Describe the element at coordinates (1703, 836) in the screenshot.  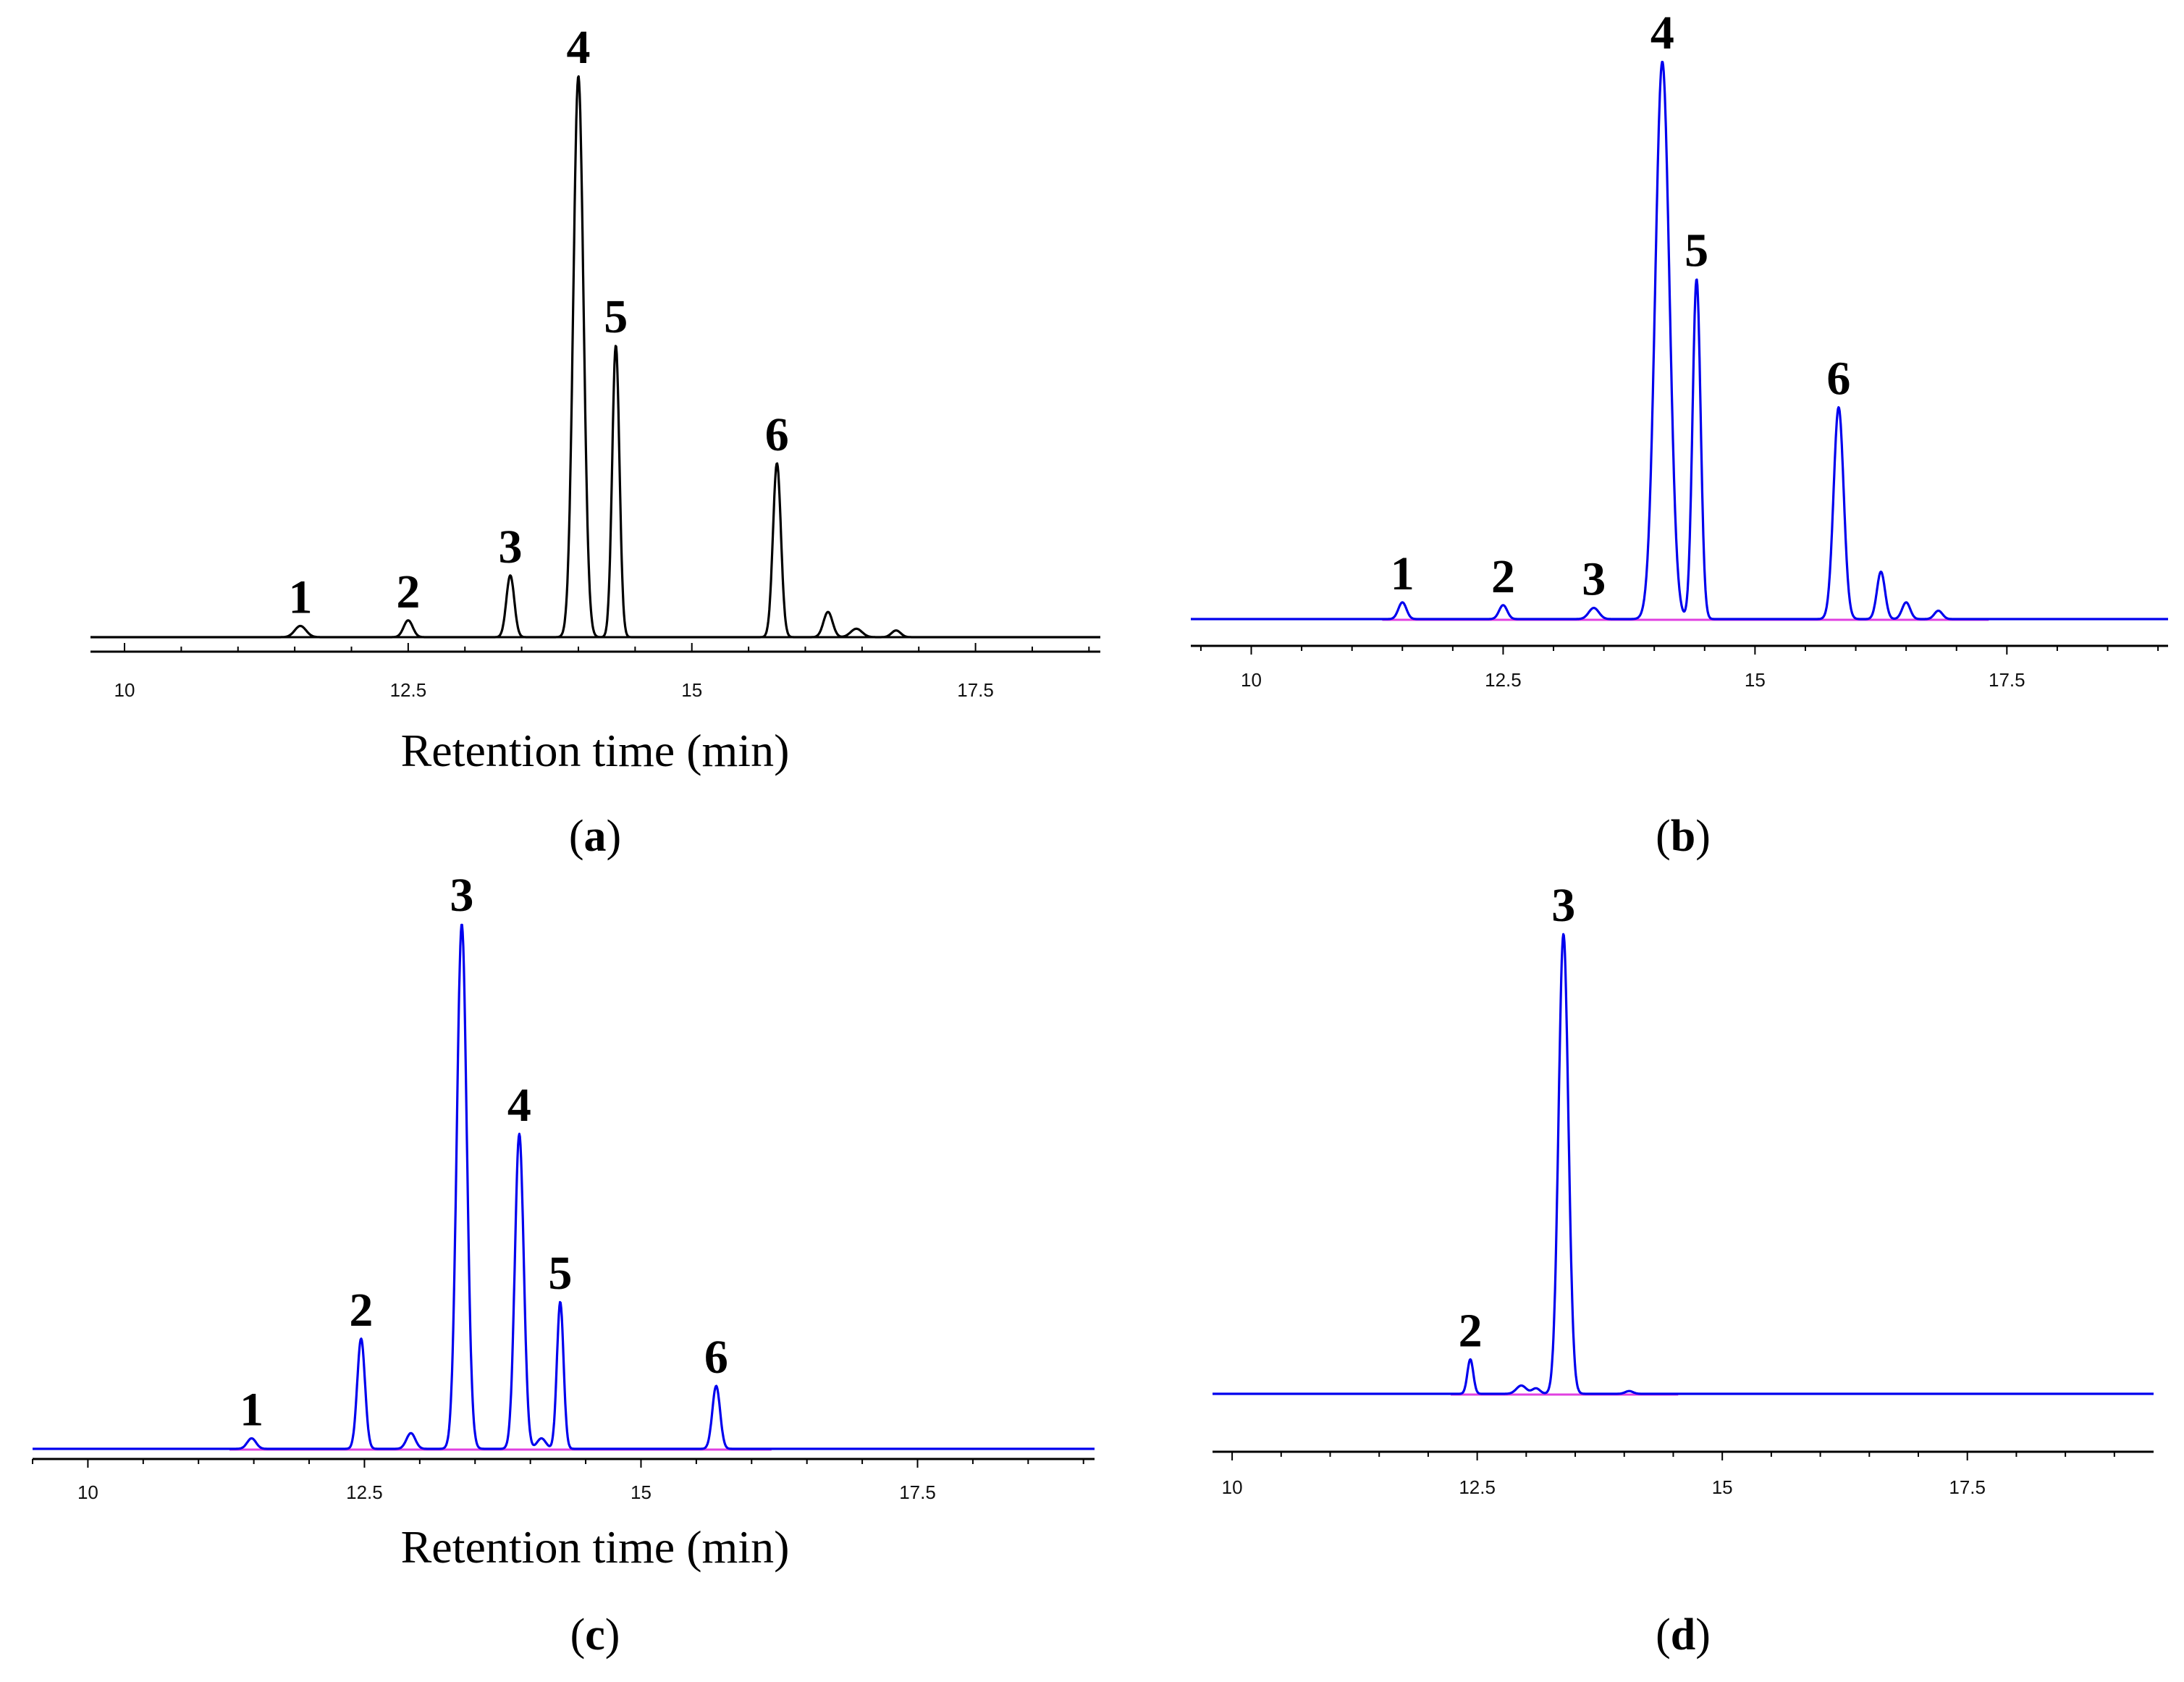
I see `panel-b-caption-close: )` at that location.